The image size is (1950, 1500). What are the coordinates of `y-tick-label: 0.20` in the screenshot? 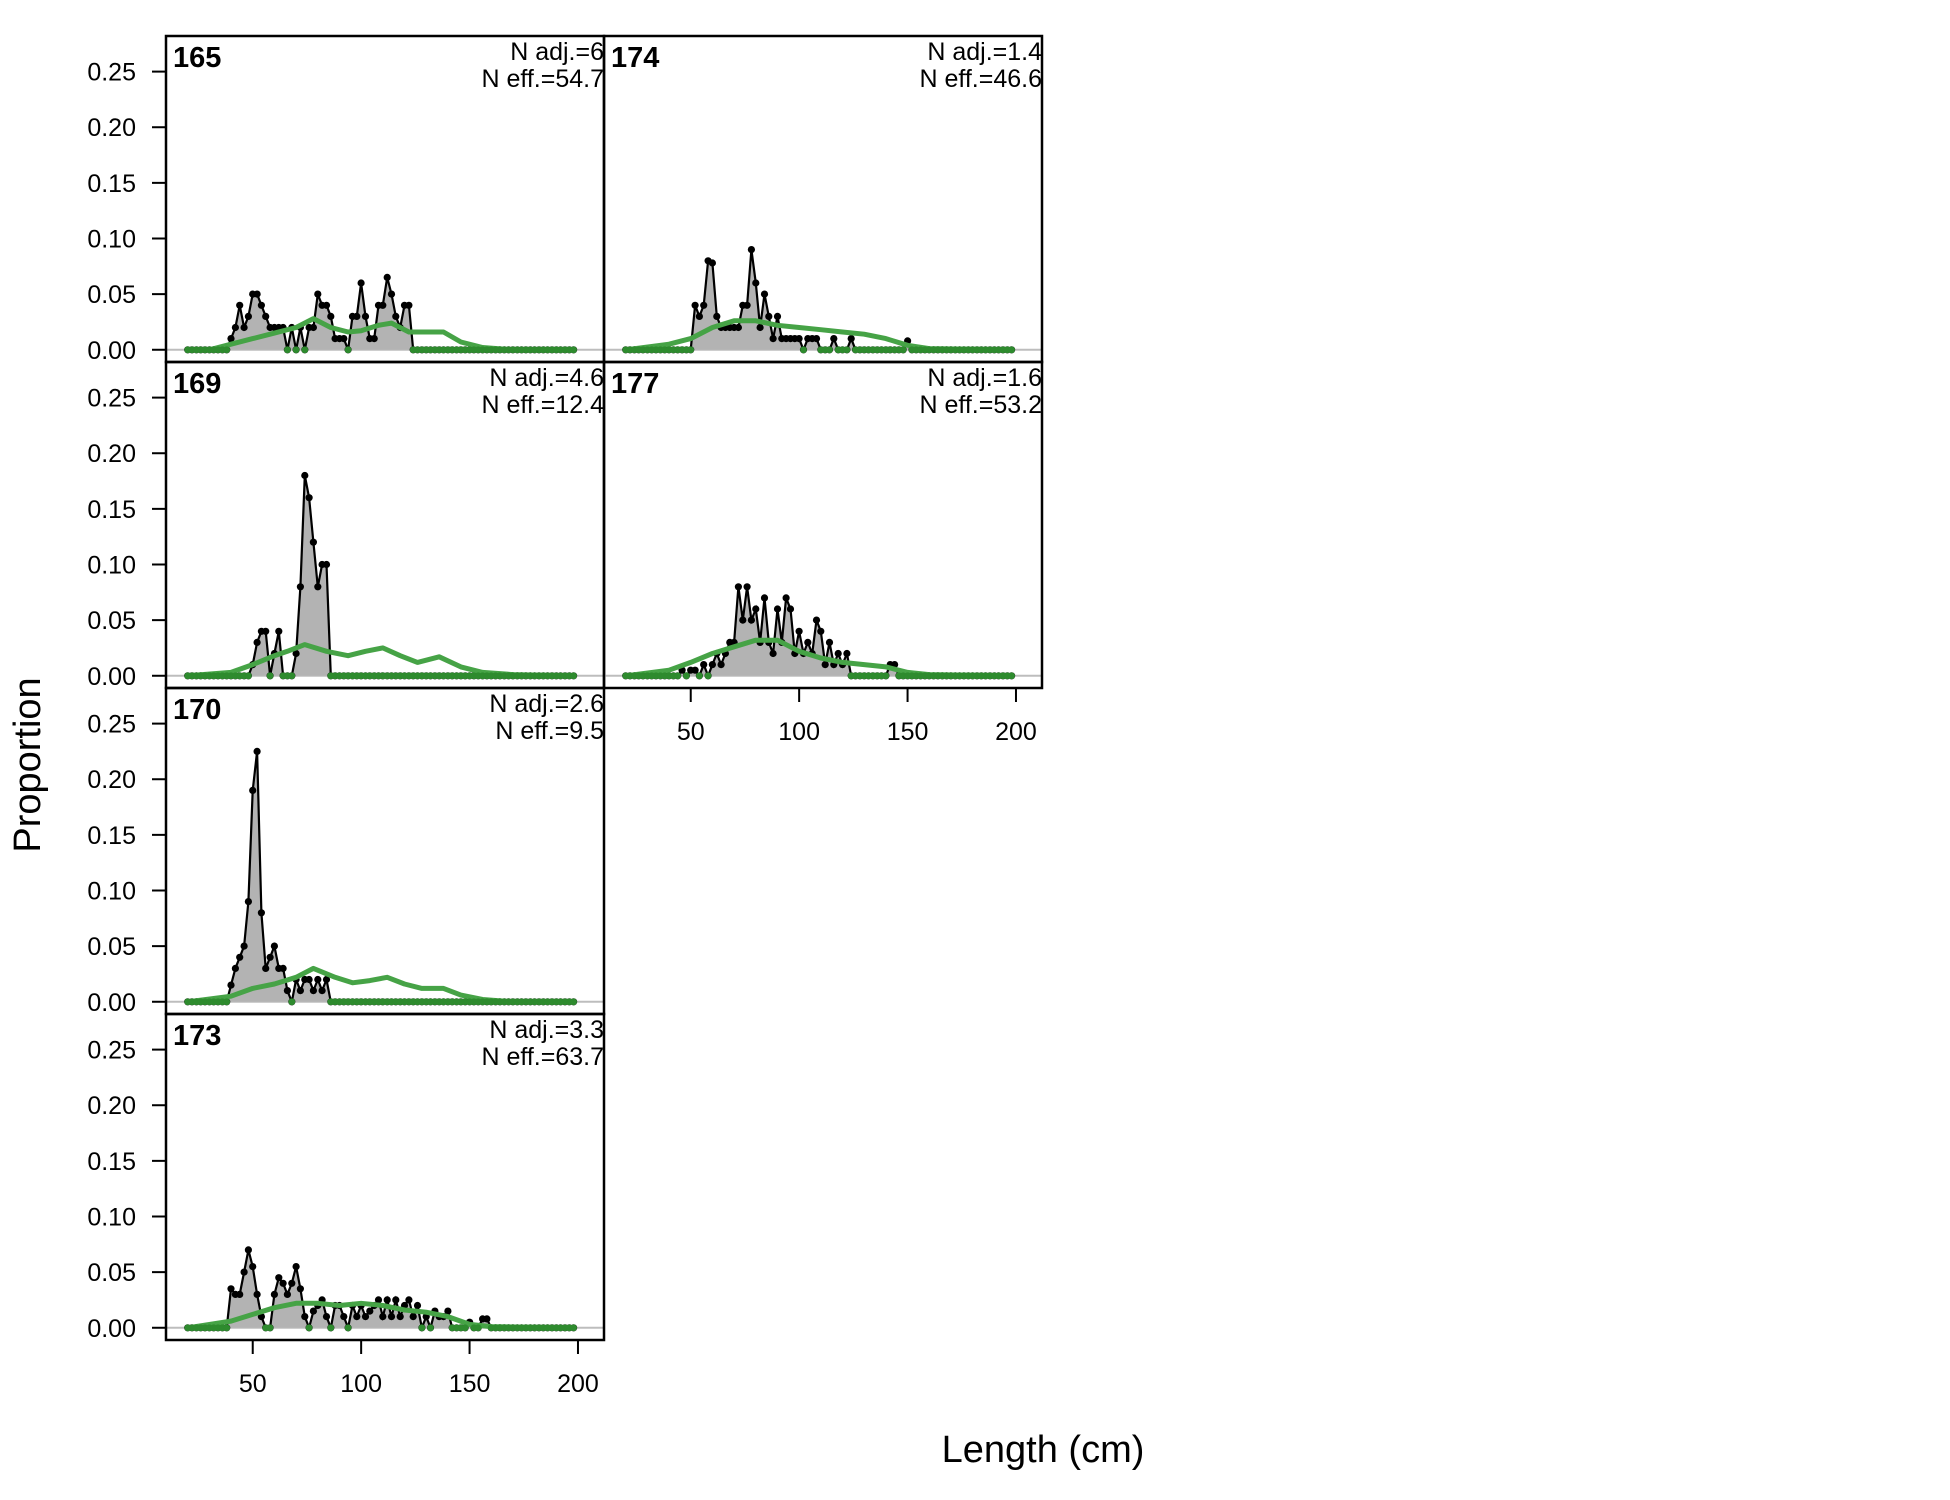 It's located at (111, 454).